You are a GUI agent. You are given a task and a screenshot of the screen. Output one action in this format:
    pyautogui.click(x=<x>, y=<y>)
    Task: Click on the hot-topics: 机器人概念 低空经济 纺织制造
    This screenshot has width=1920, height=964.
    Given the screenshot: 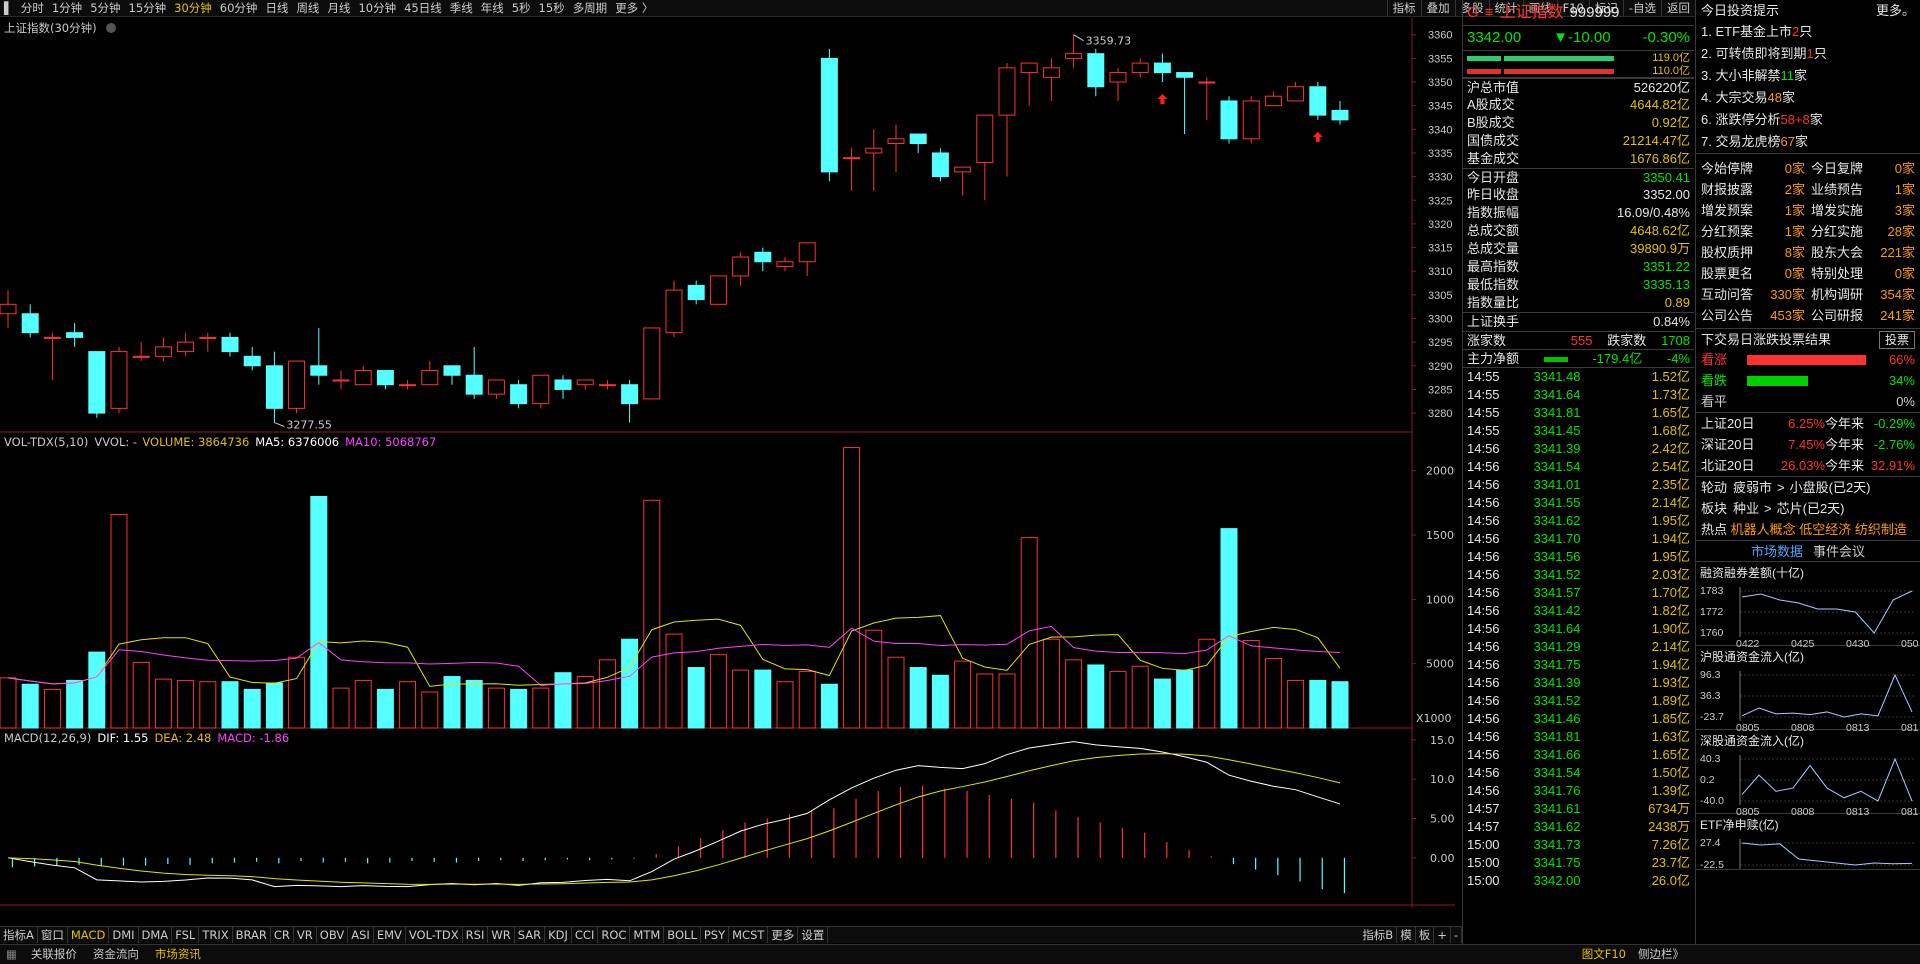 What is the action you would take?
    pyautogui.click(x=1818, y=529)
    